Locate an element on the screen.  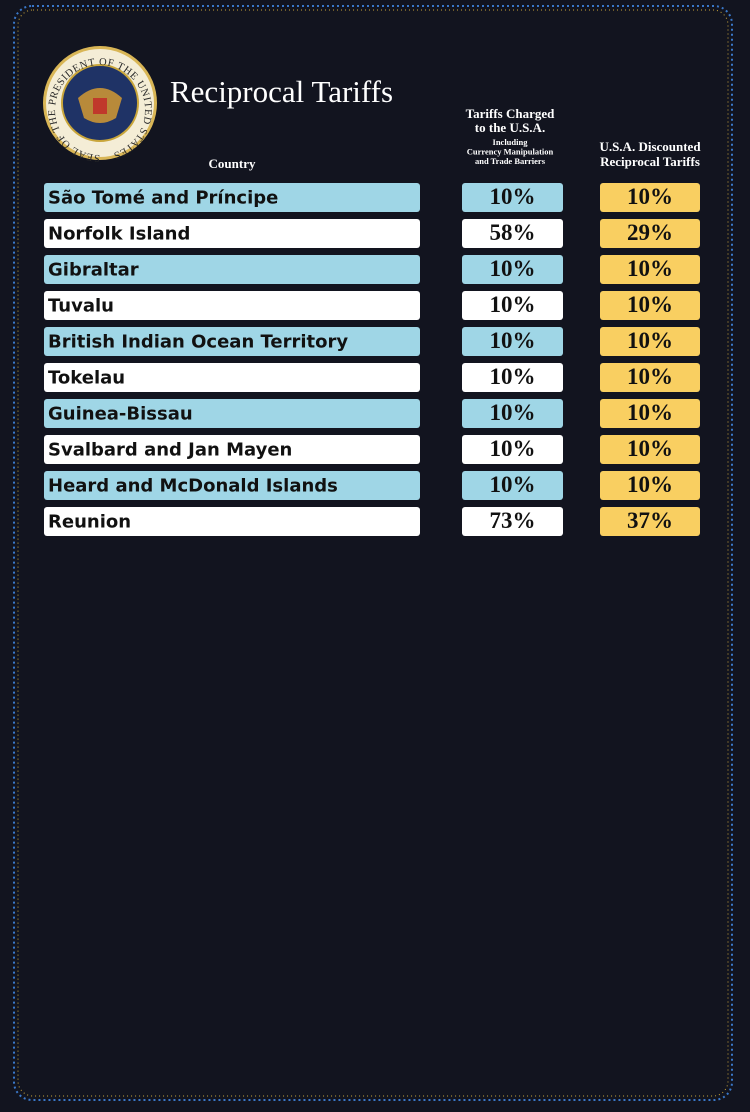
country-name: British Indian Ocean Territory is located at coordinates (198, 342).